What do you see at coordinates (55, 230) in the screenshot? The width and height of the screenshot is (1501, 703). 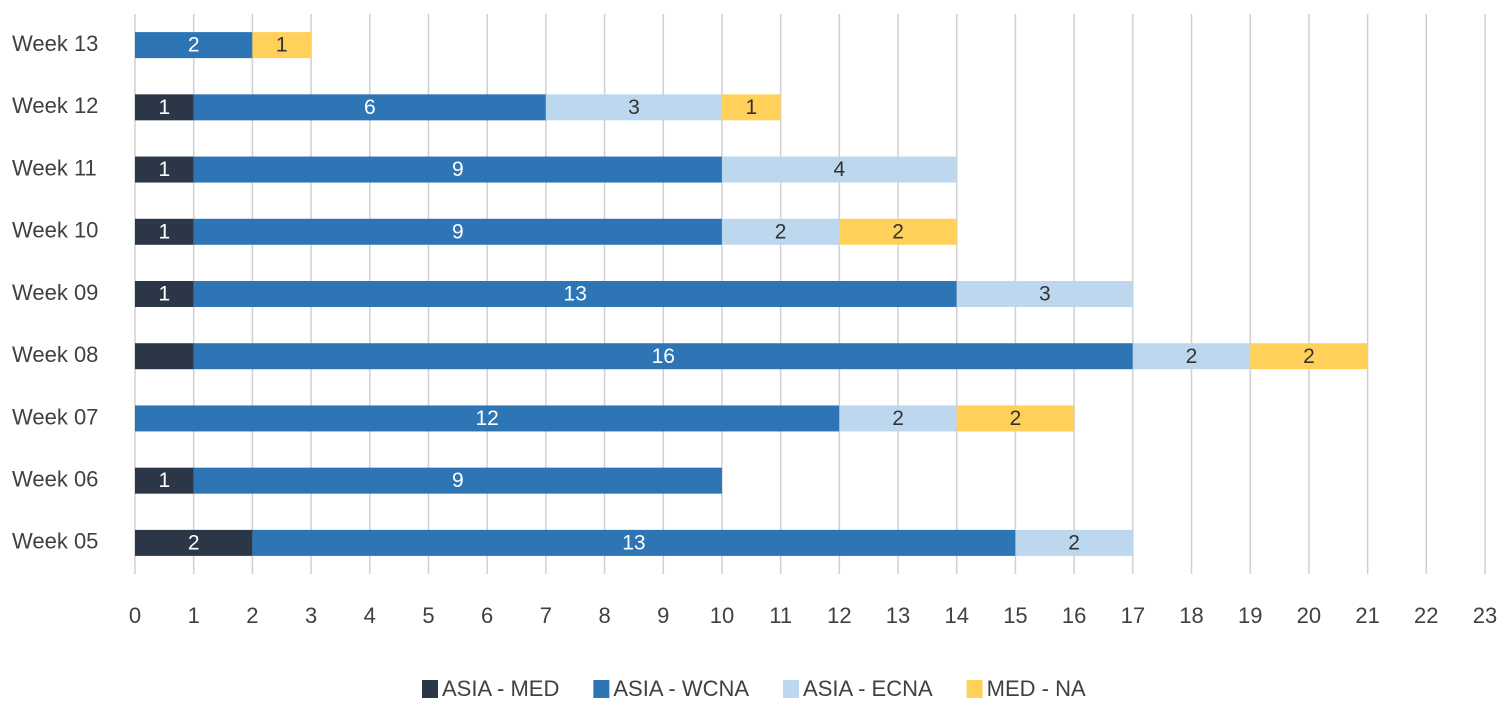 I see `y-tick-label: Week 10` at bounding box center [55, 230].